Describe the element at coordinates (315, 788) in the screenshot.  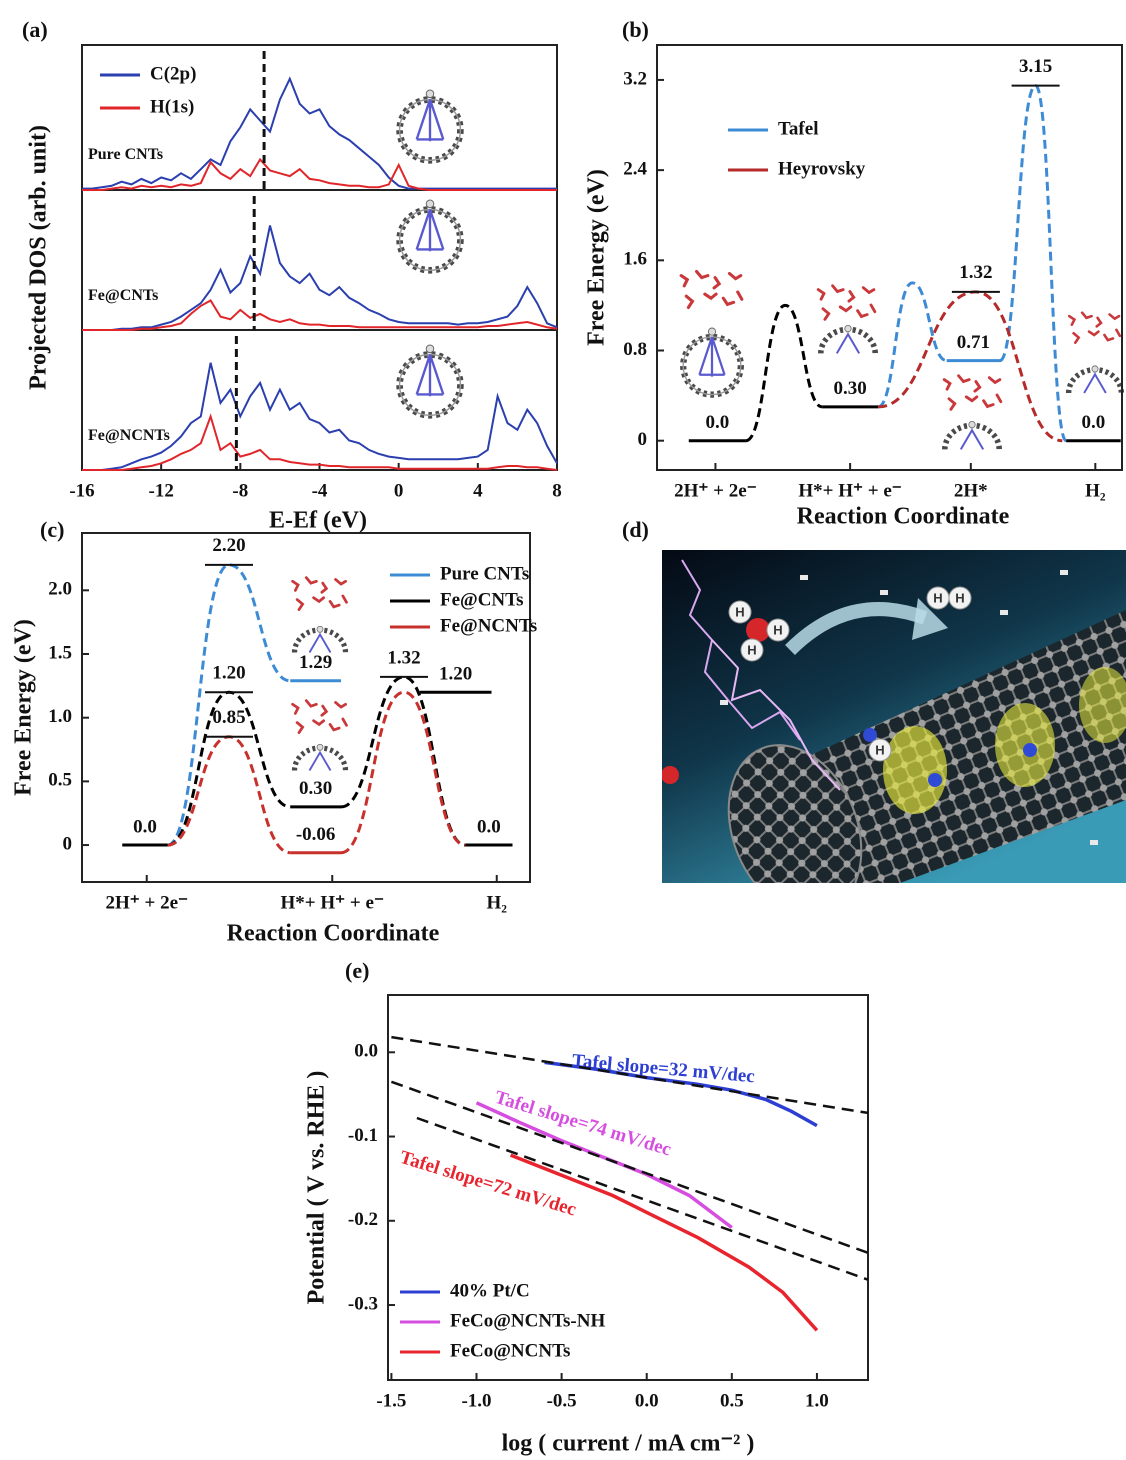
I see `level-label: 0.30` at that location.